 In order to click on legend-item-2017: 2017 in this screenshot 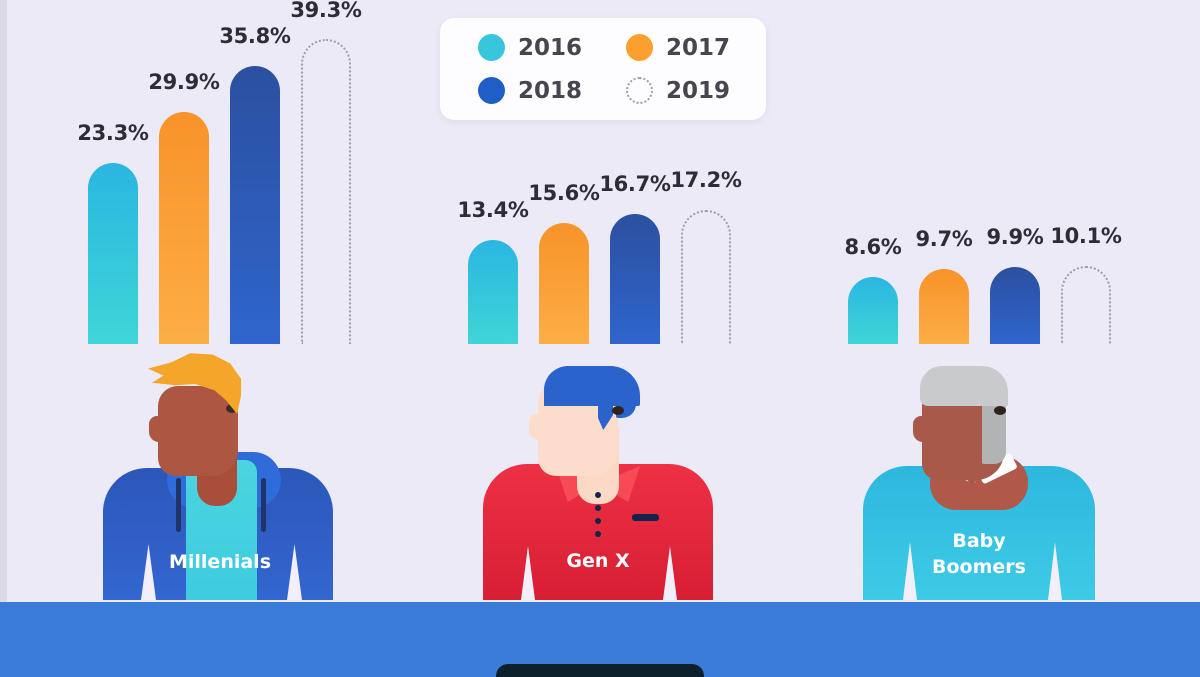, I will do `click(696, 47)`.